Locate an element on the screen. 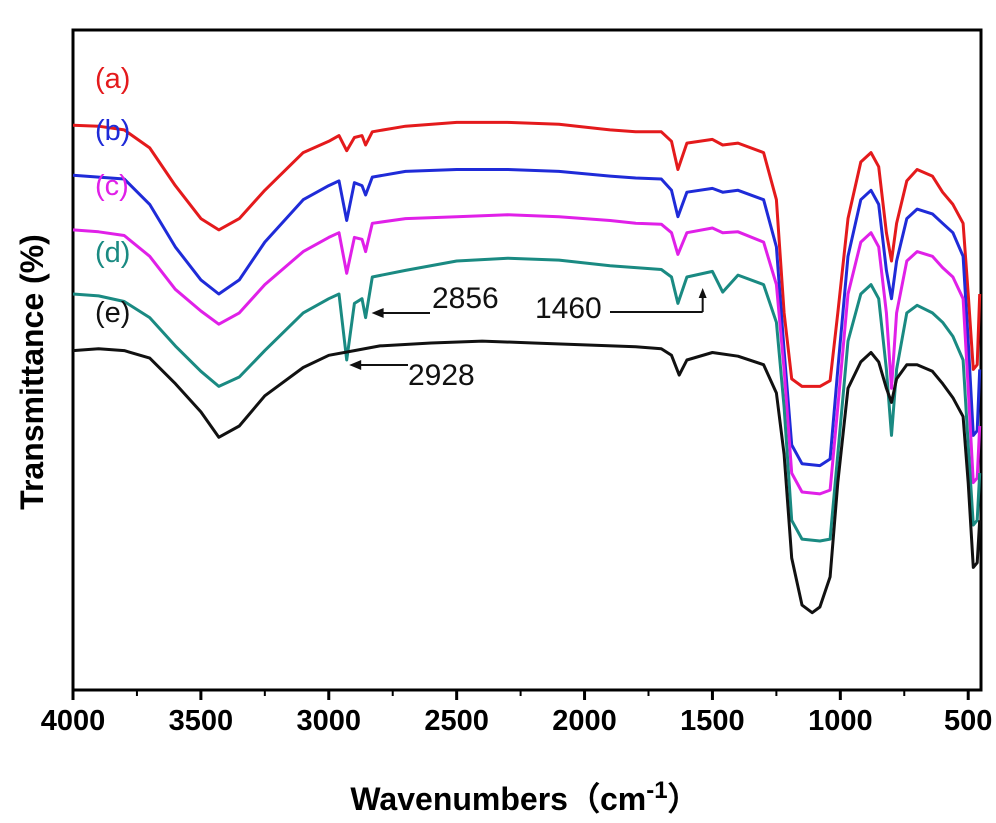 The height and width of the screenshot is (823, 996). series-label-4: (d) is located at coordinates (112, 253).